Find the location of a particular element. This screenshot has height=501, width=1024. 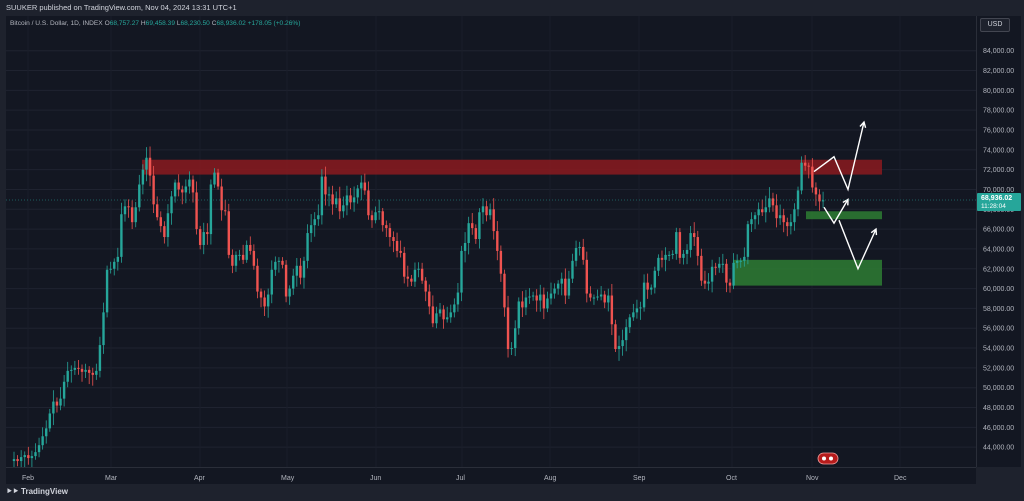

x-tick-label: Jun is located at coordinates (375, 478).